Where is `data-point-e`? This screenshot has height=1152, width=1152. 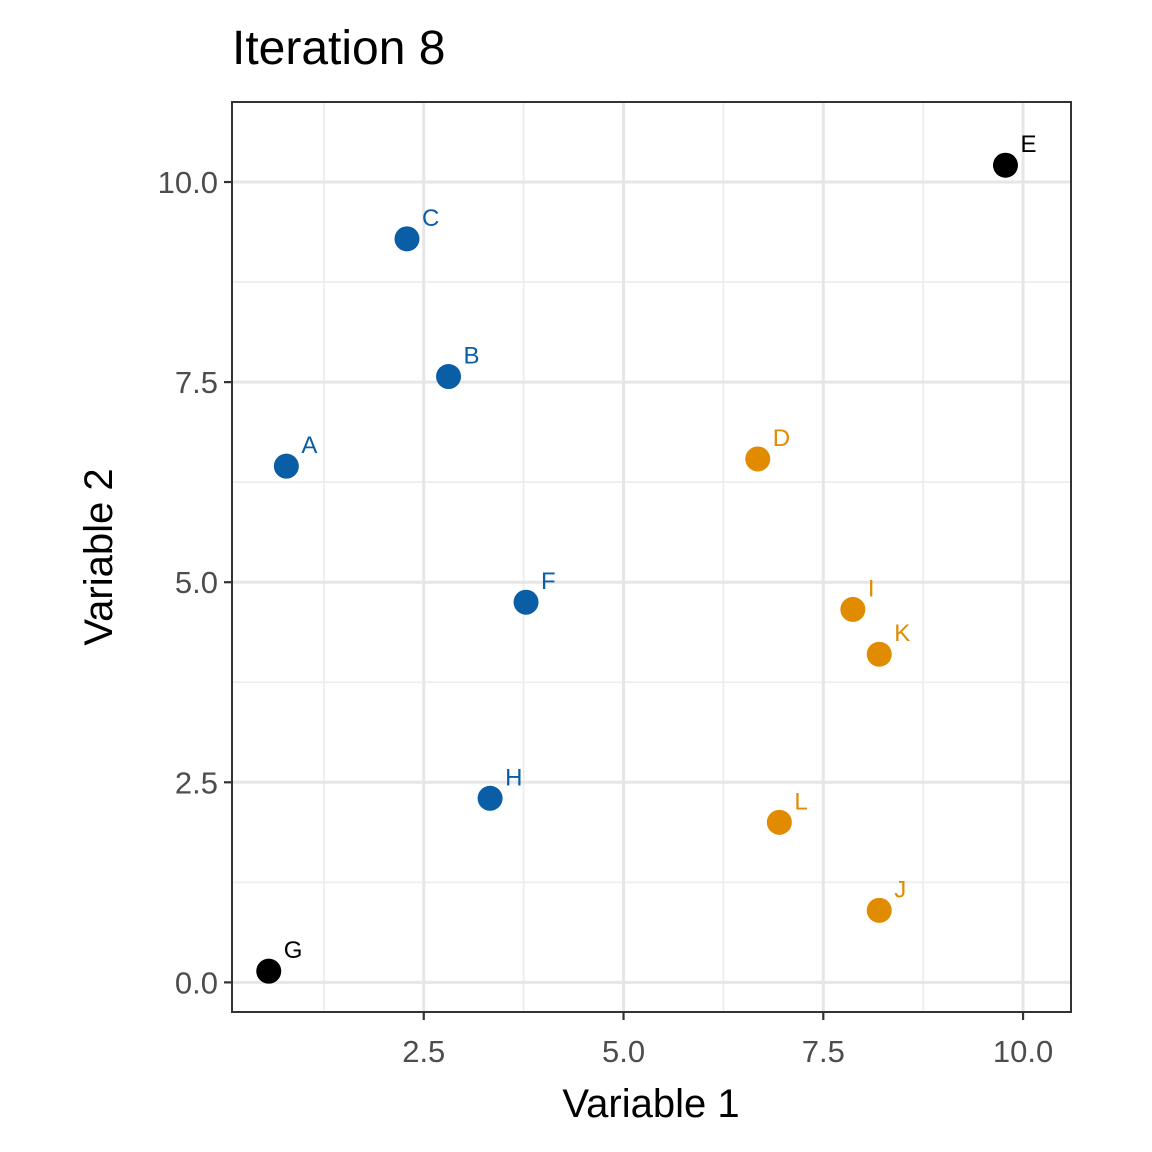 data-point-e is located at coordinates (1005, 165).